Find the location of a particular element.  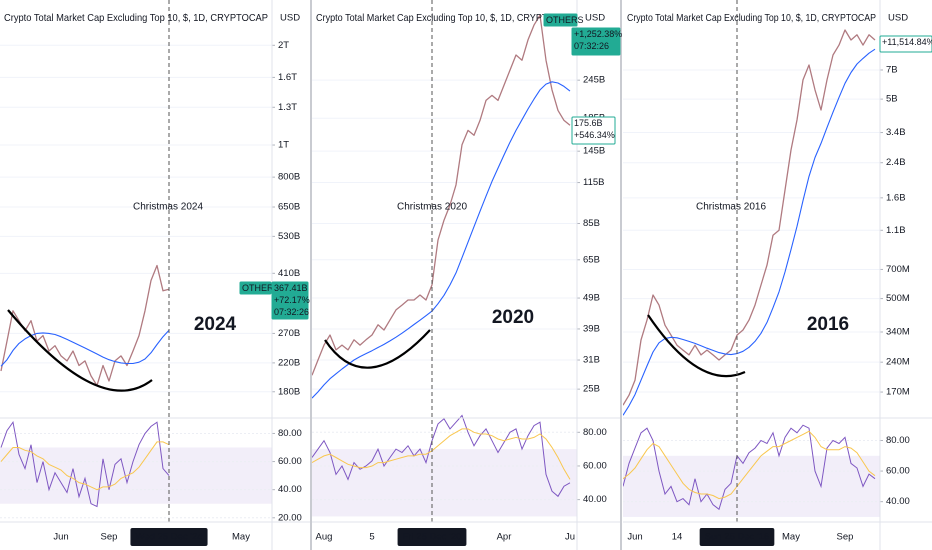

y-tick-label: 1.3T is located at coordinates (287, 107).